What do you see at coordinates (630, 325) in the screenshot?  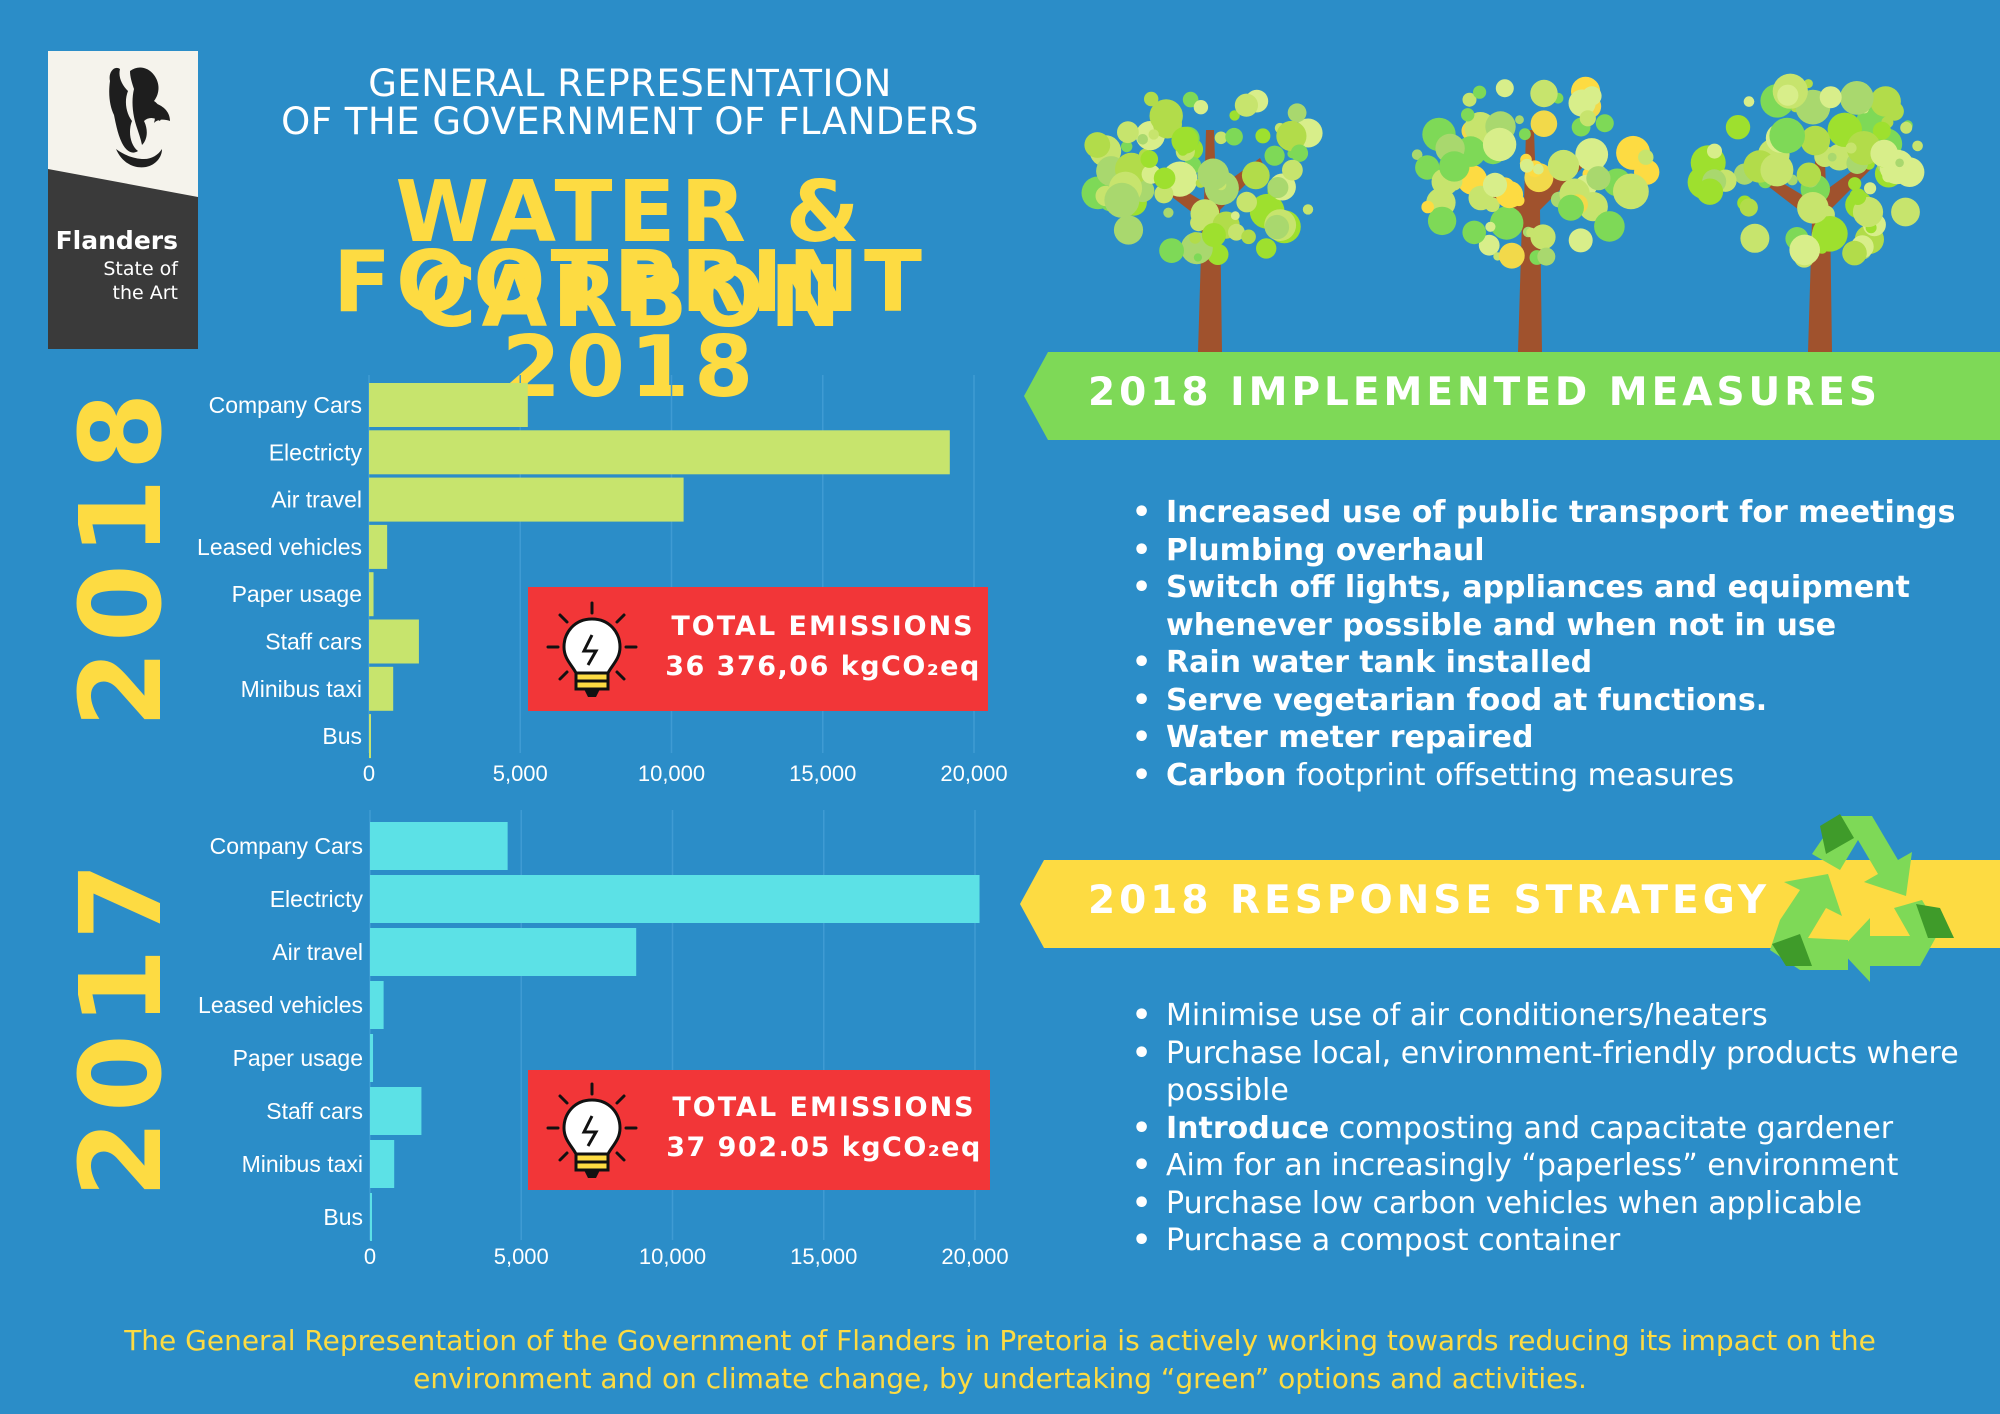 I see `header-title-line2: FOOTPRINT 2018` at bounding box center [630, 325].